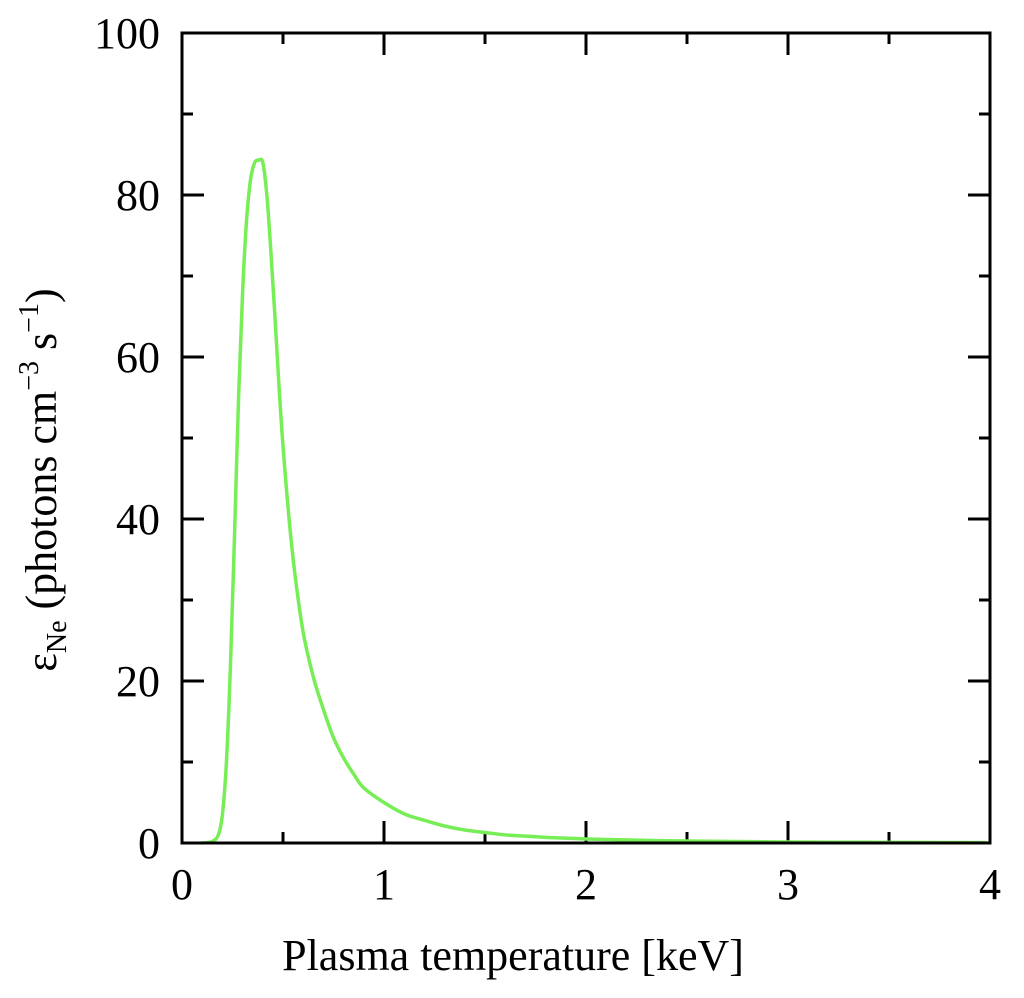  I want to click on x-axis-title: Plasma temperature [keV], so click(513, 955).